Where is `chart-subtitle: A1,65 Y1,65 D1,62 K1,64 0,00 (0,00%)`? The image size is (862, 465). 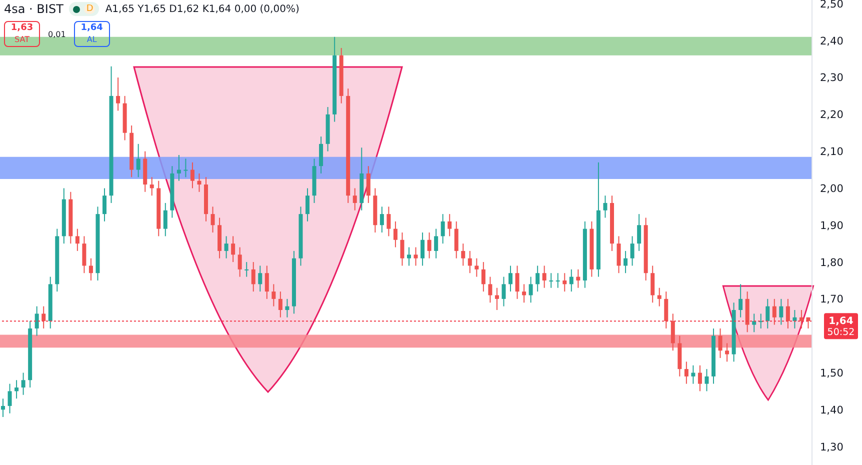 chart-subtitle: A1,65 Y1,65 D1,62 K1,64 0,00 (0,00%) is located at coordinates (202, 9).